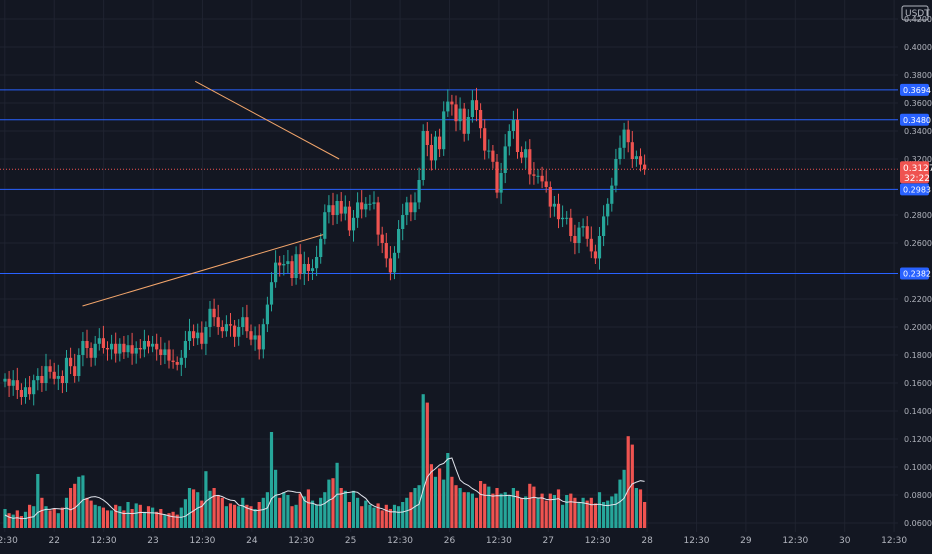  What do you see at coordinates (267, 120) in the screenshot?
I see `trendline-resistance` at bounding box center [267, 120].